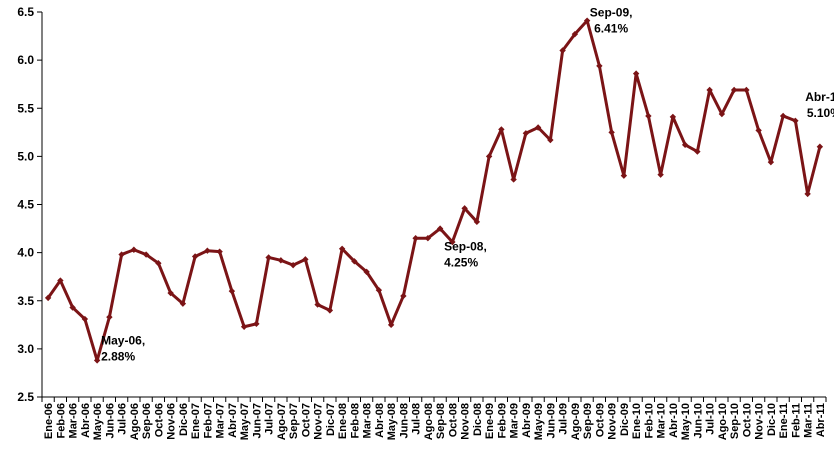  Describe the element at coordinates (686, 421) in the screenshot. I see `x-tick-label: May-10` at that location.